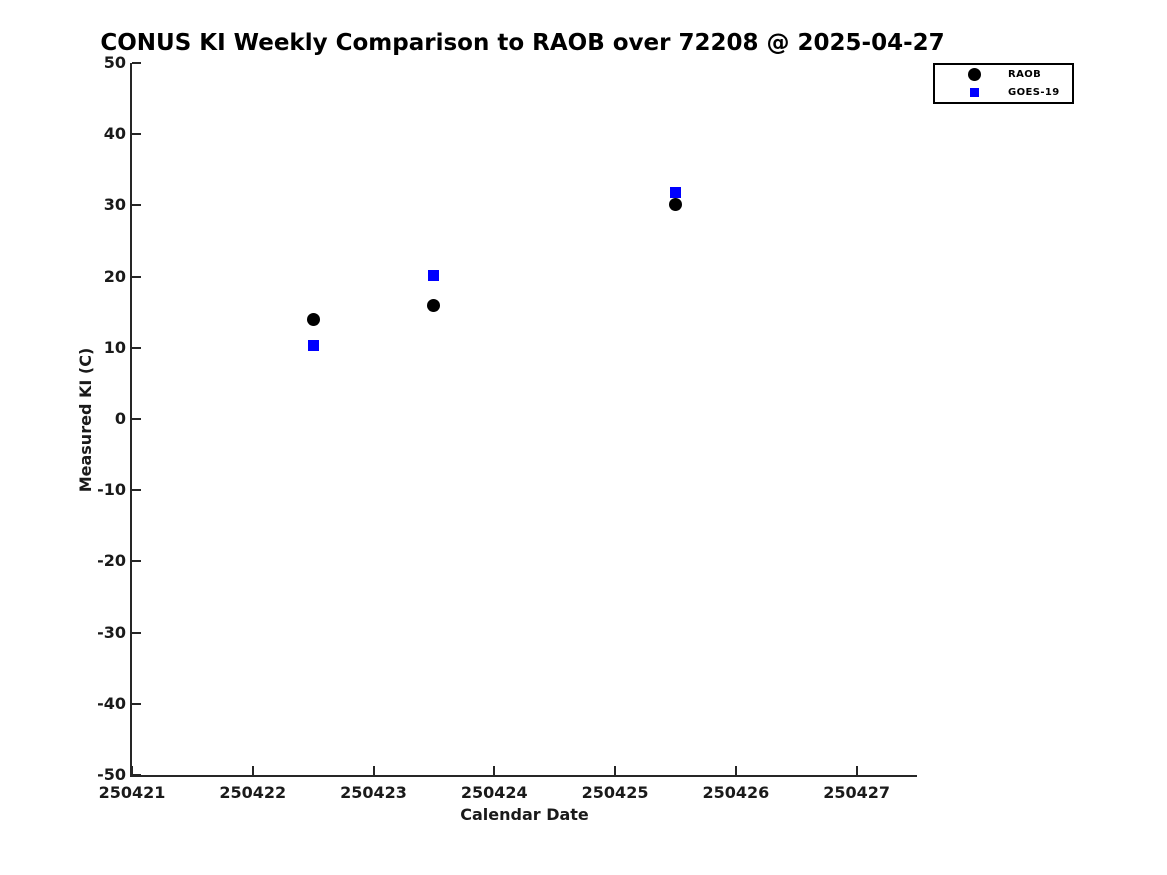  What do you see at coordinates (494, 792) in the screenshot?
I see `x-tick-label: 250424` at bounding box center [494, 792].